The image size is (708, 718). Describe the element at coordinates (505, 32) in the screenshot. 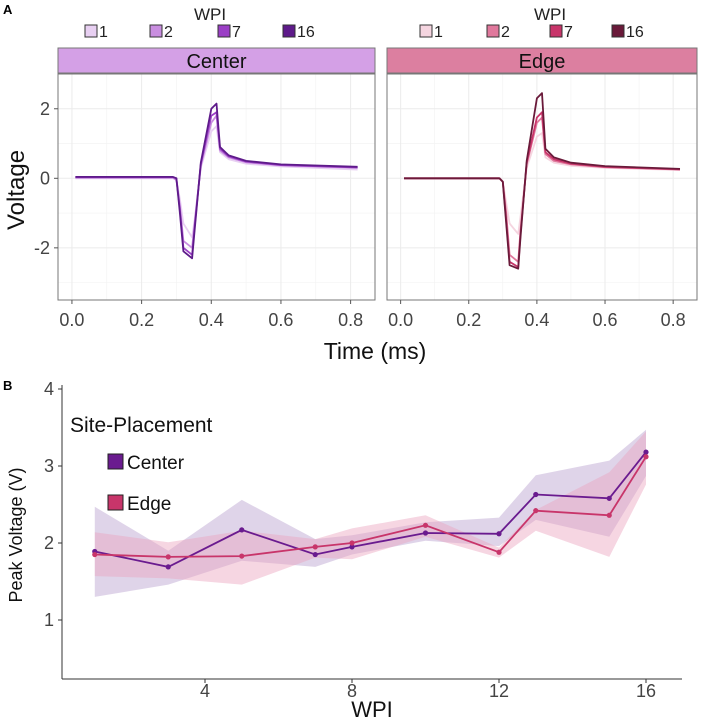

I see `legend-label-edge-wpi-2: 2` at that location.